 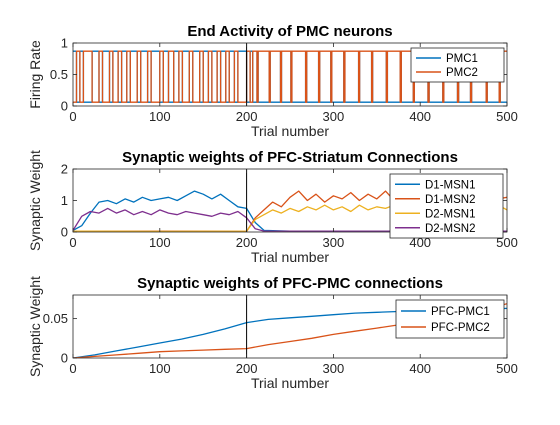 What do you see at coordinates (450, 185) in the screenshot?
I see `legend-label: D1-MSN1` at bounding box center [450, 185].